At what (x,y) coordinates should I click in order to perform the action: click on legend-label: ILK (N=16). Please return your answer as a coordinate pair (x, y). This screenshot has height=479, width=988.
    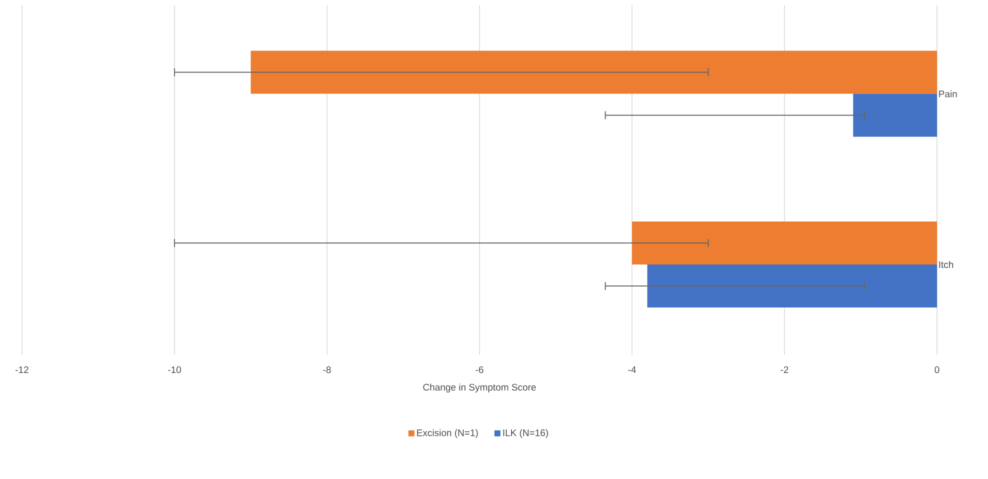
    Looking at the image, I should click on (525, 433).